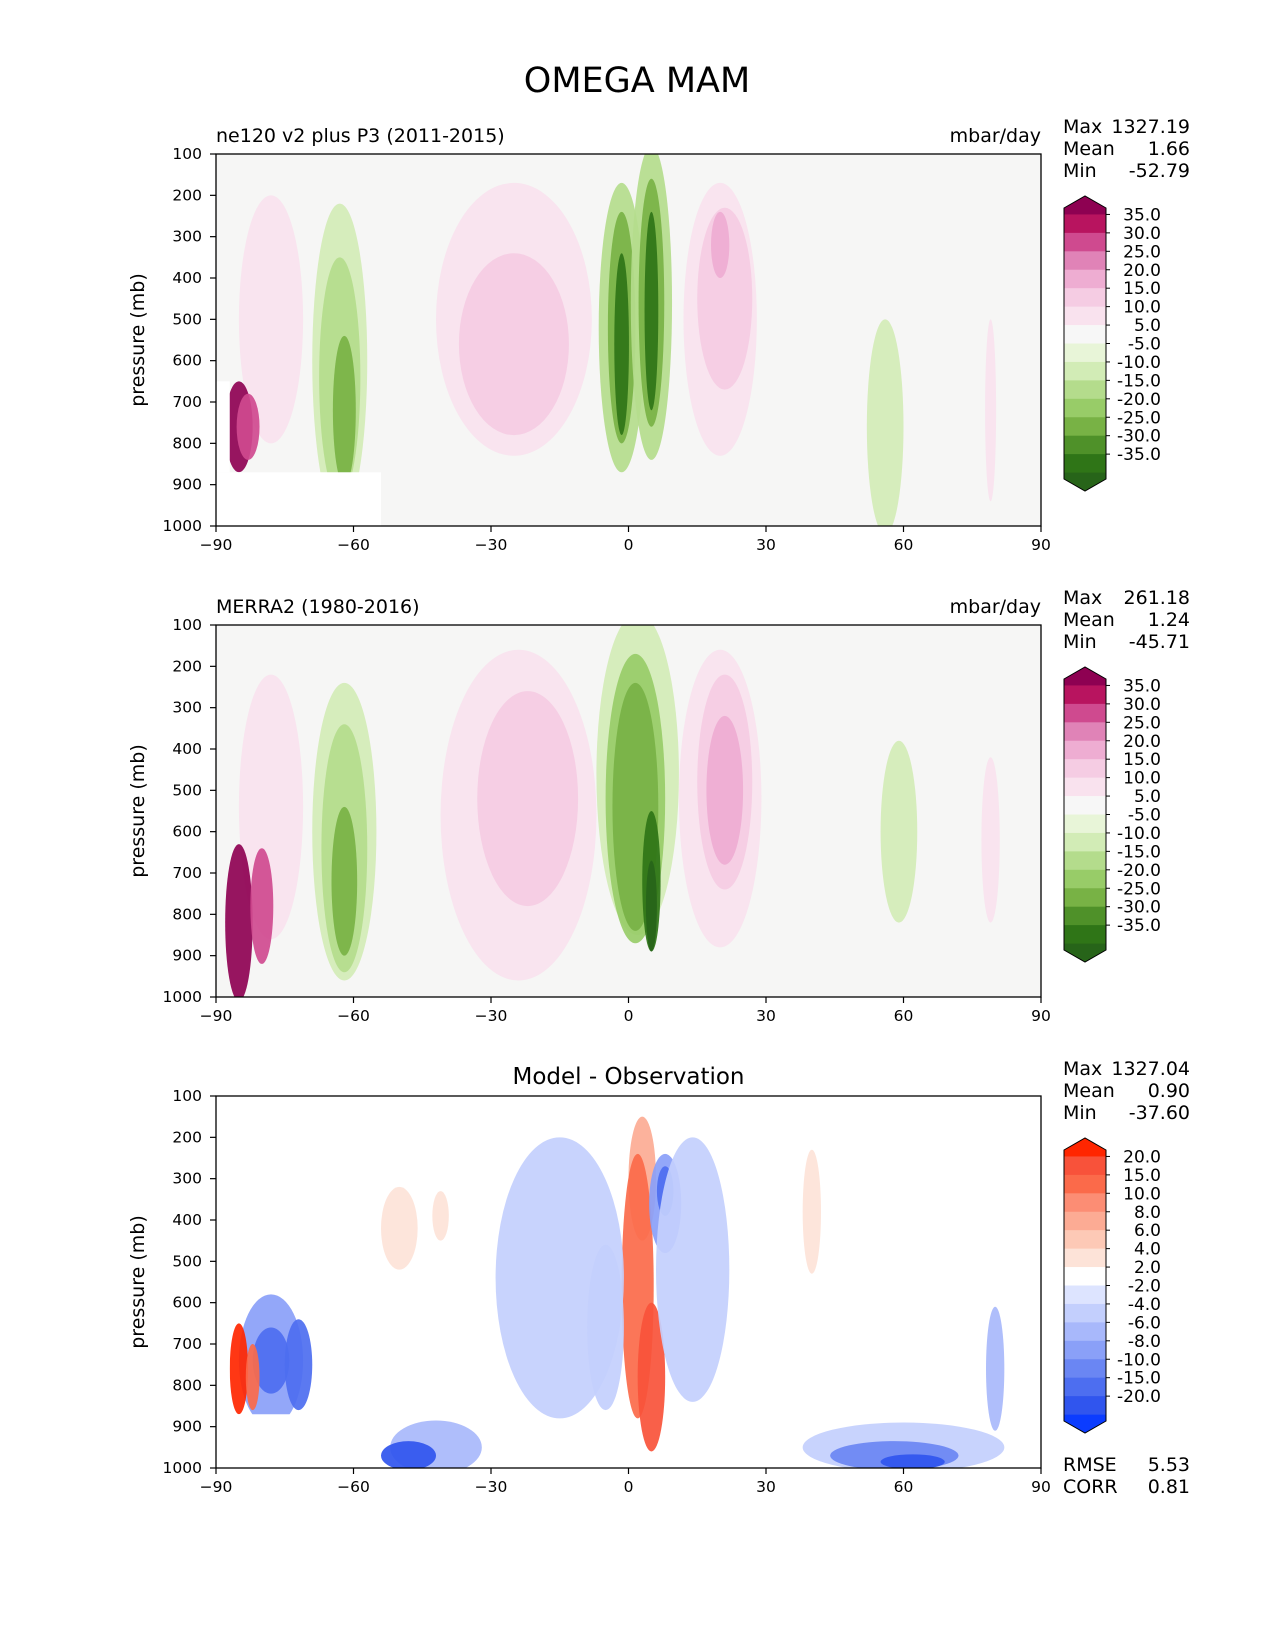  I want to click on stat-value: 0.81, so click(1169, 1487).